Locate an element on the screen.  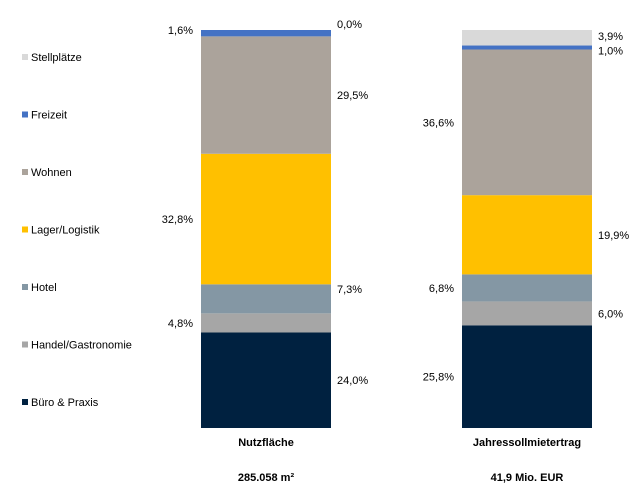
legend-swatch-büro-praxis is located at coordinates (25, 402).